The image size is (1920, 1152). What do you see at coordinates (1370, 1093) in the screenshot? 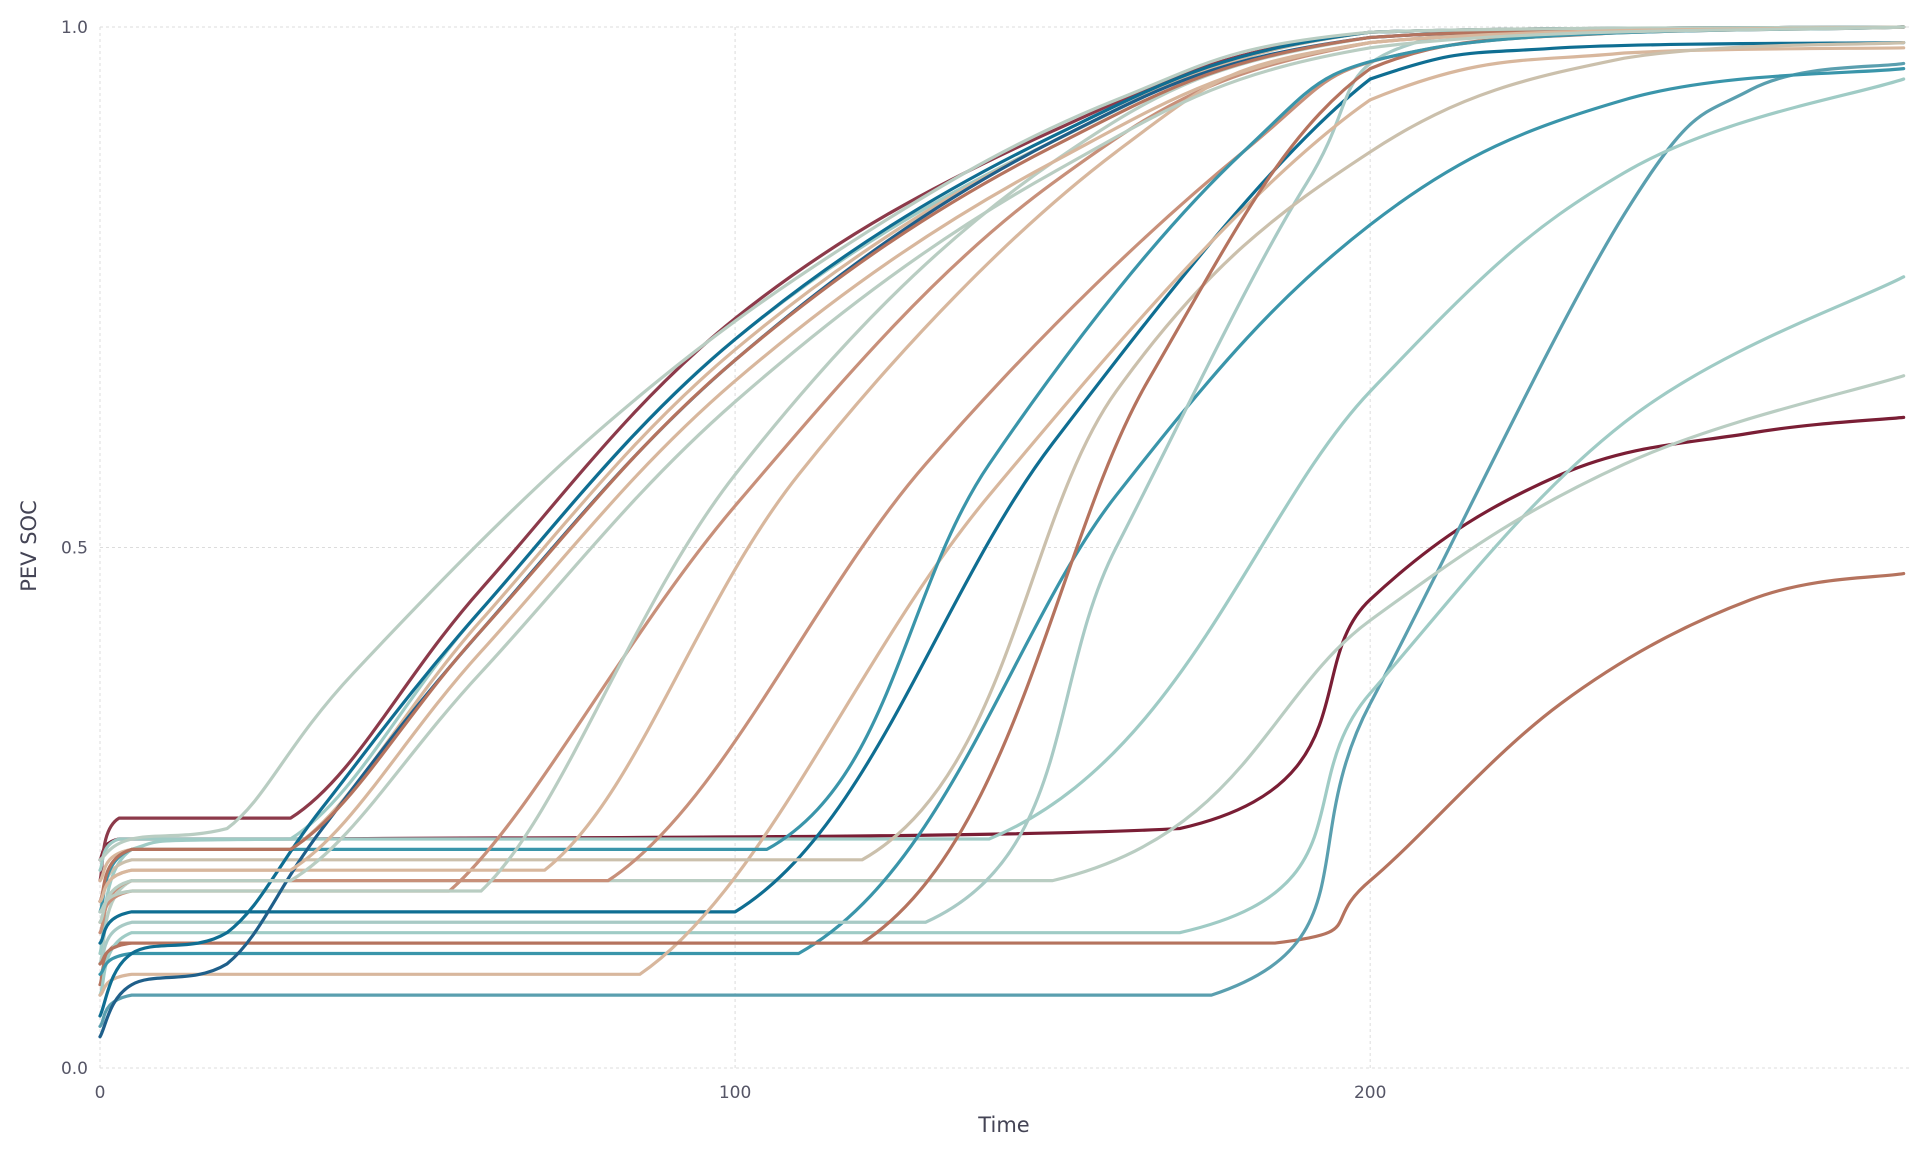
I see `x-tick-label: 200` at bounding box center [1370, 1093].